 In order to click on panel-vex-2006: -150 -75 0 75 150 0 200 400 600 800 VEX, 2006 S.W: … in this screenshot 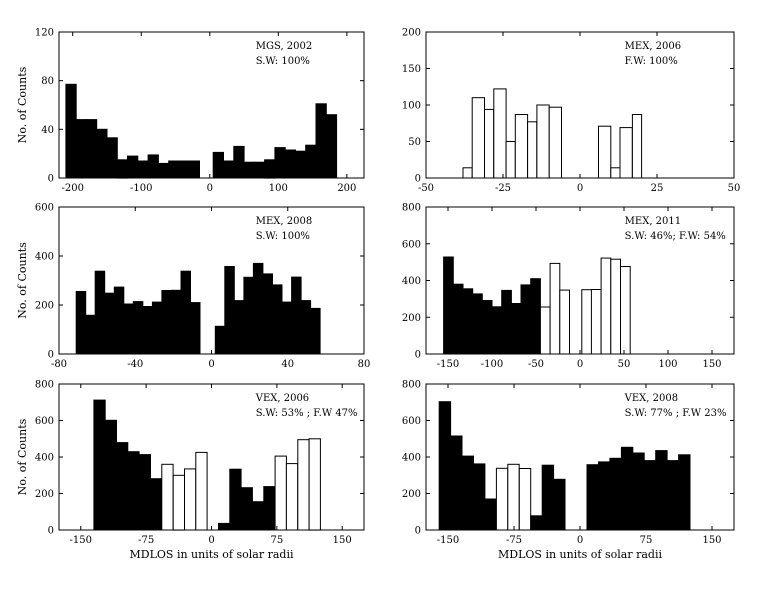, I will do `click(190, 470)`.